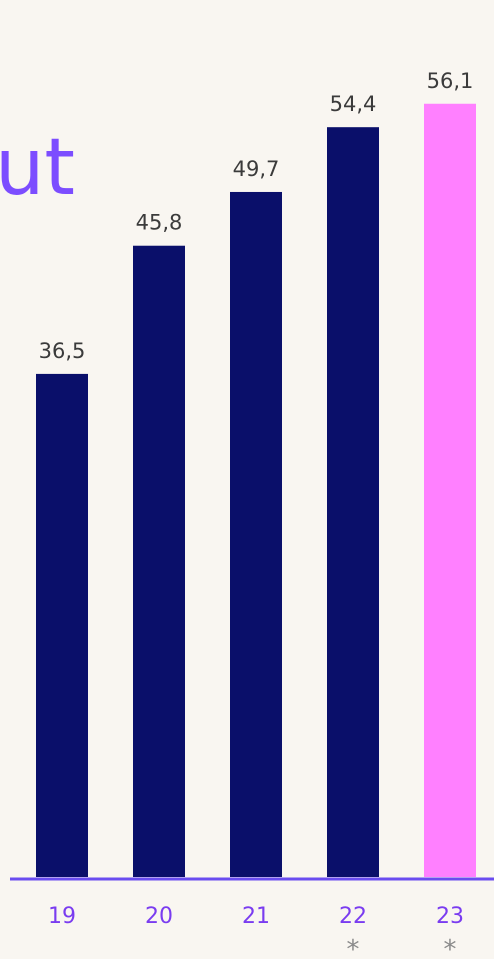 Image resolution: width=494 pixels, height=959 pixels. I want to click on x-tick-label-22: 22, so click(353, 916).